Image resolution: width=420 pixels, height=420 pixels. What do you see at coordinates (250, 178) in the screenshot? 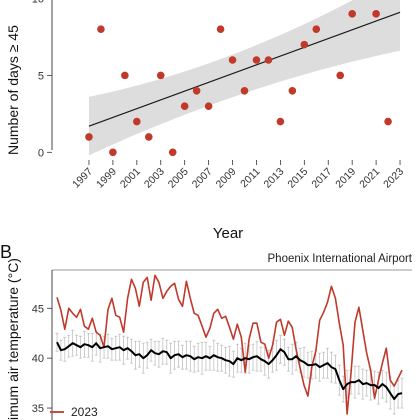
I see `x-tick-label: 2011` at bounding box center [250, 178].